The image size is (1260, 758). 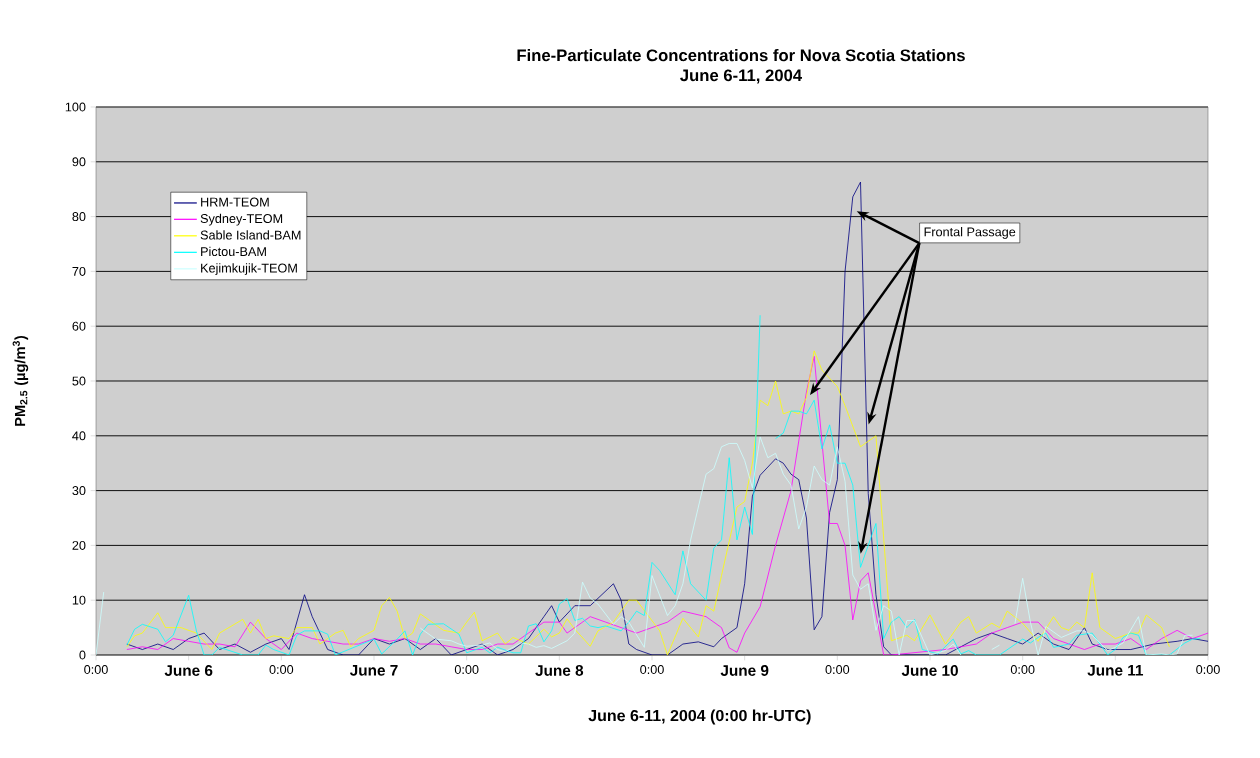 What do you see at coordinates (20, 380) in the screenshot?
I see `y-axis-title: PM$_{2.5}$ (µg/m$^{3}$)` at bounding box center [20, 380].